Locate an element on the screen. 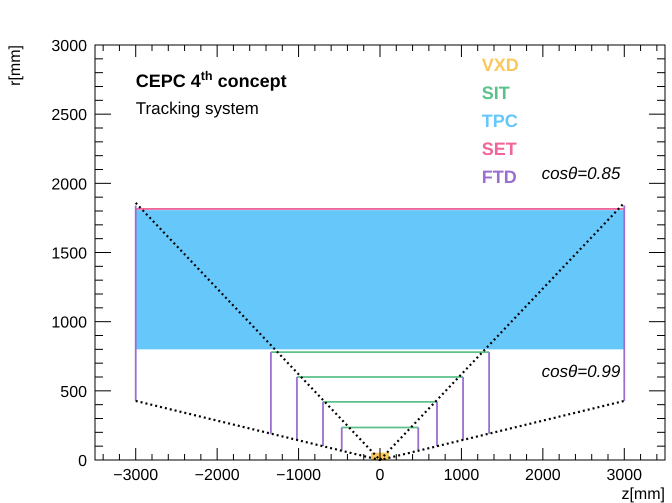 Image resolution: width=672 pixels, height=503 pixels. y-tick-label: 3000 is located at coordinates (69, 46).